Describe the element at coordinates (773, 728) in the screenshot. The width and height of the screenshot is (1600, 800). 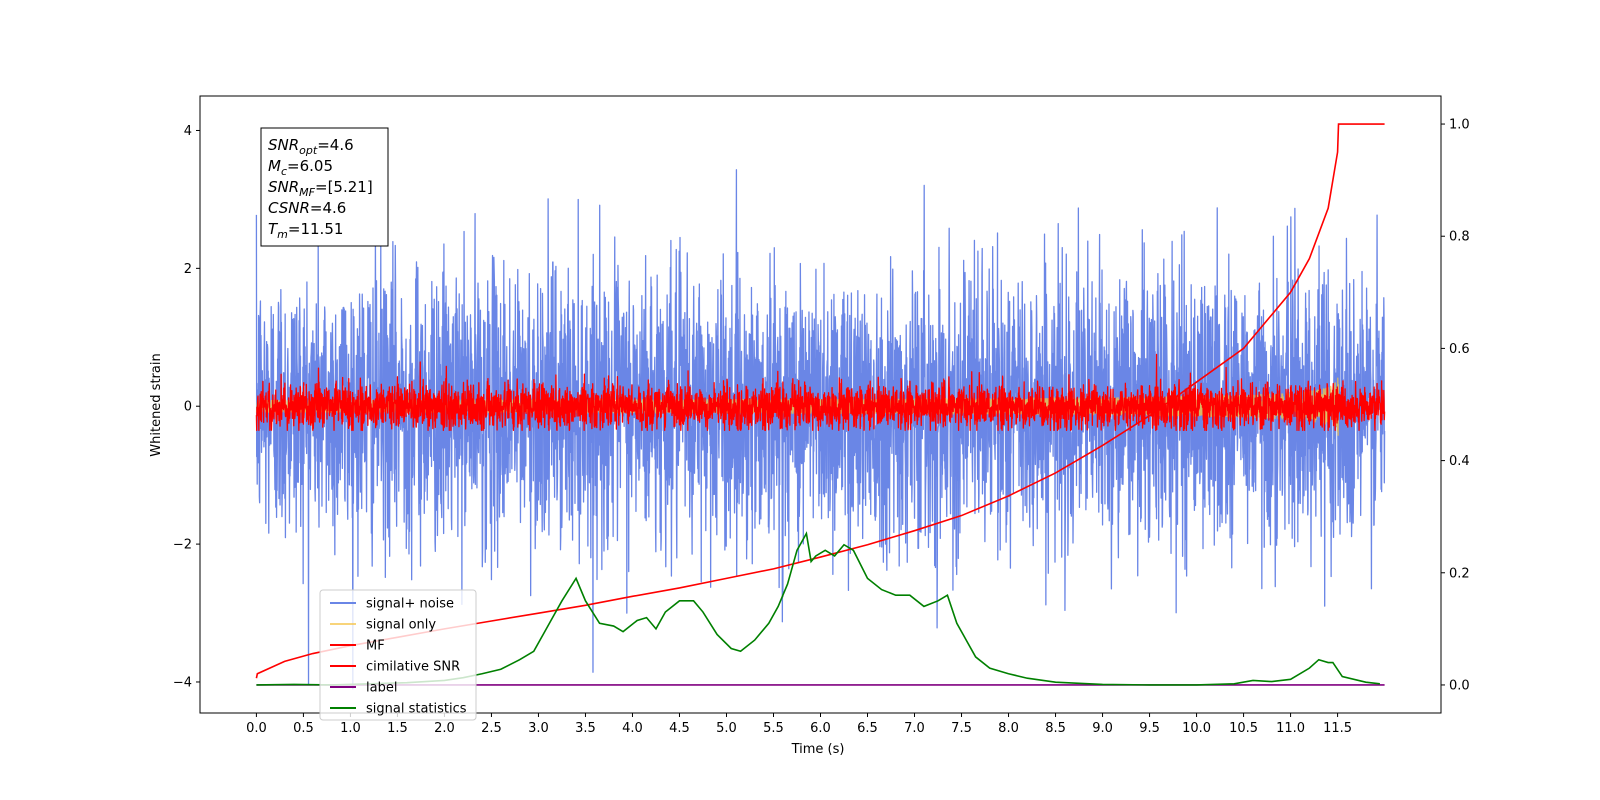
I see `x-tick-label: 5.5` at that location.